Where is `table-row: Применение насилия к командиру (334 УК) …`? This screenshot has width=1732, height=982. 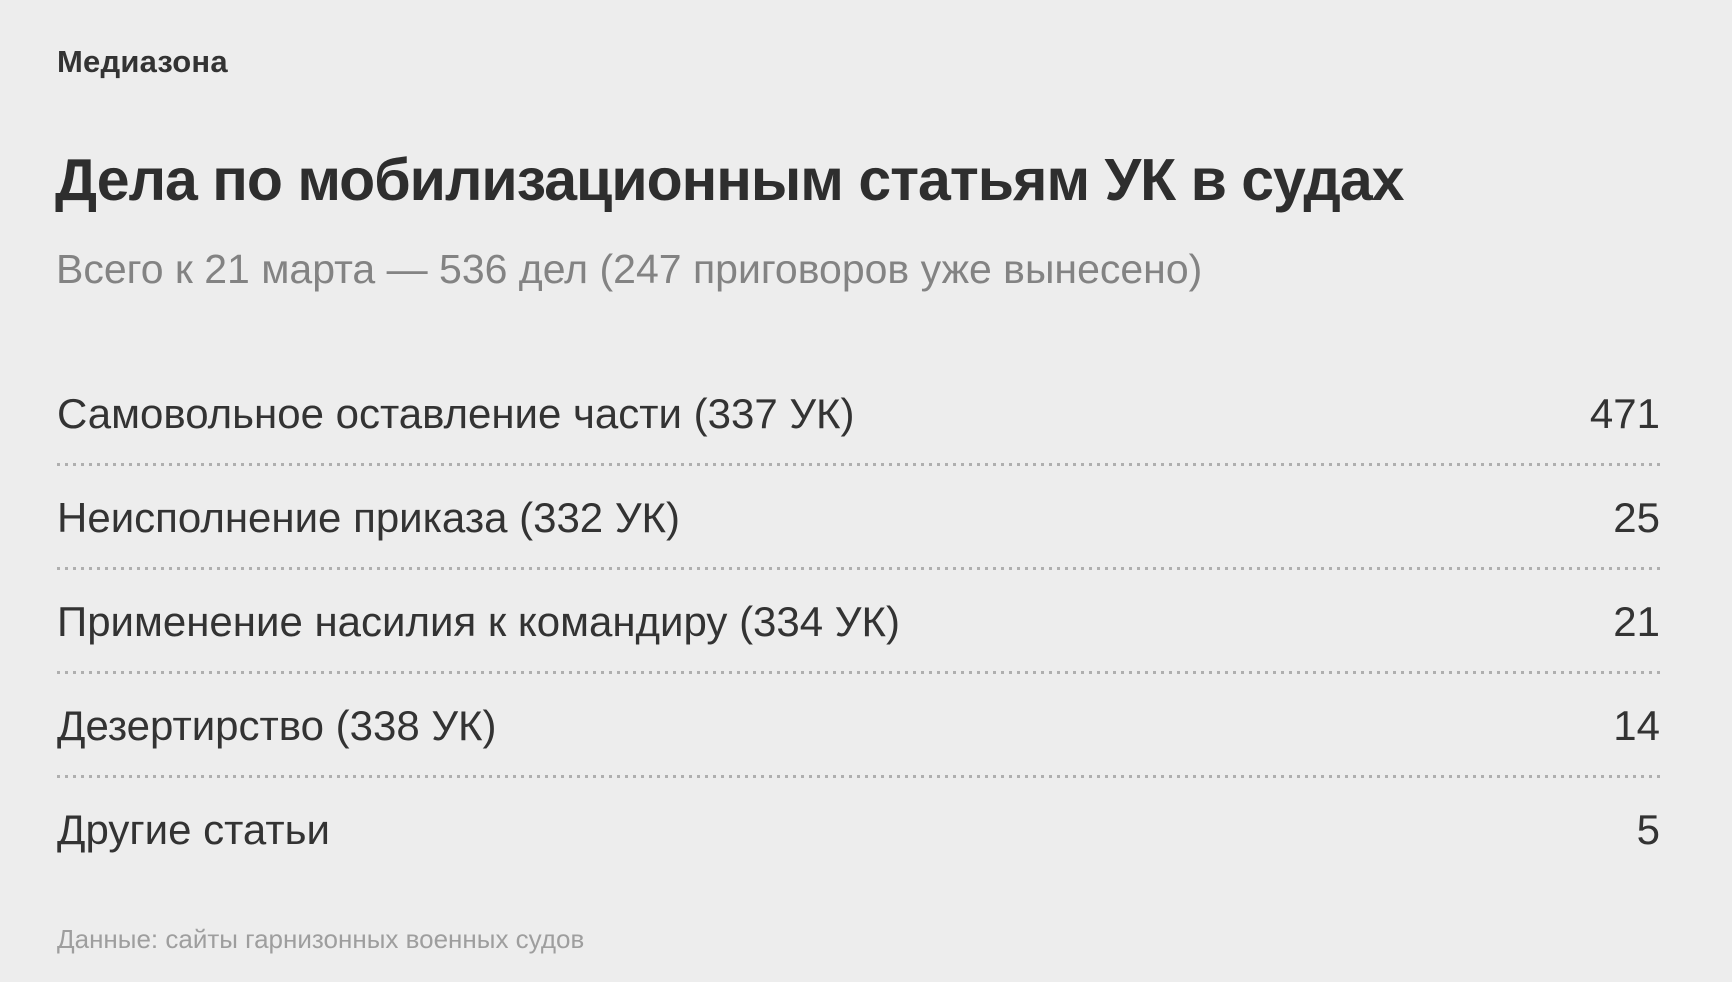 table-row: Применение насилия к командиру (334 УК) … is located at coordinates (858, 622).